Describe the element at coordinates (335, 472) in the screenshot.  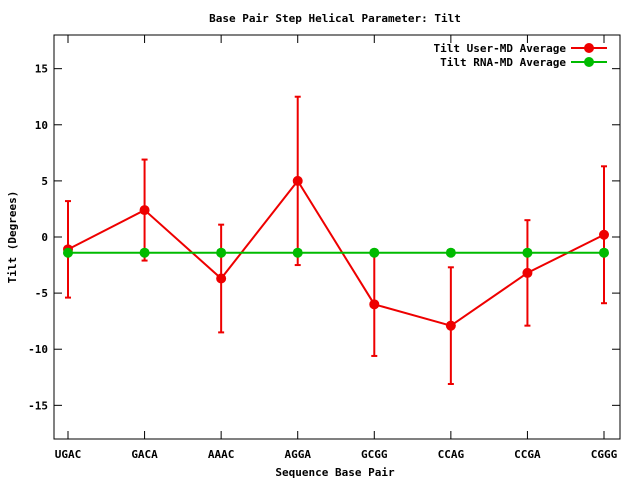
I see `x-axis-label: Sequence Base Pair` at that location.